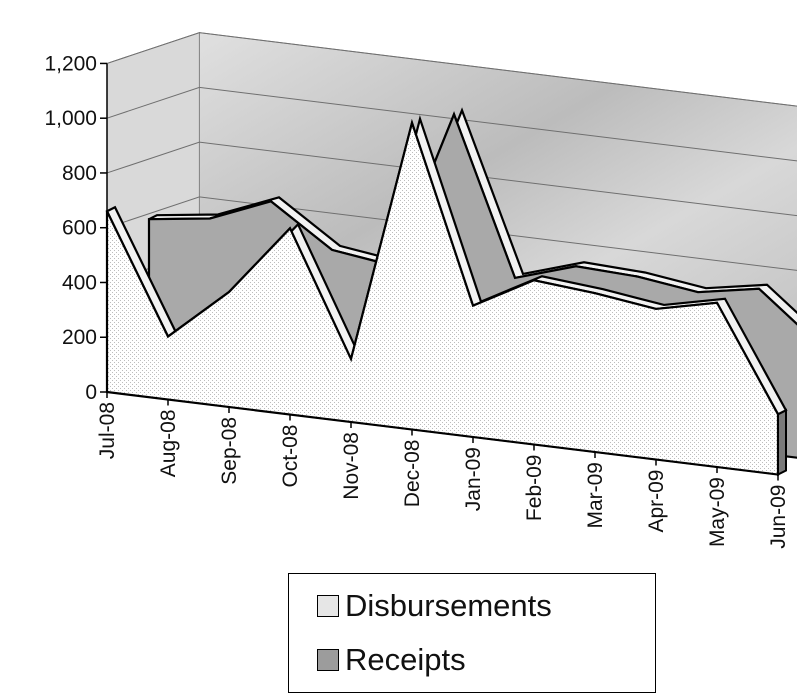 The image size is (797, 693). Describe the element at coordinates (328, 660) in the screenshot. I see `legend-swatch-receipts` at that location.